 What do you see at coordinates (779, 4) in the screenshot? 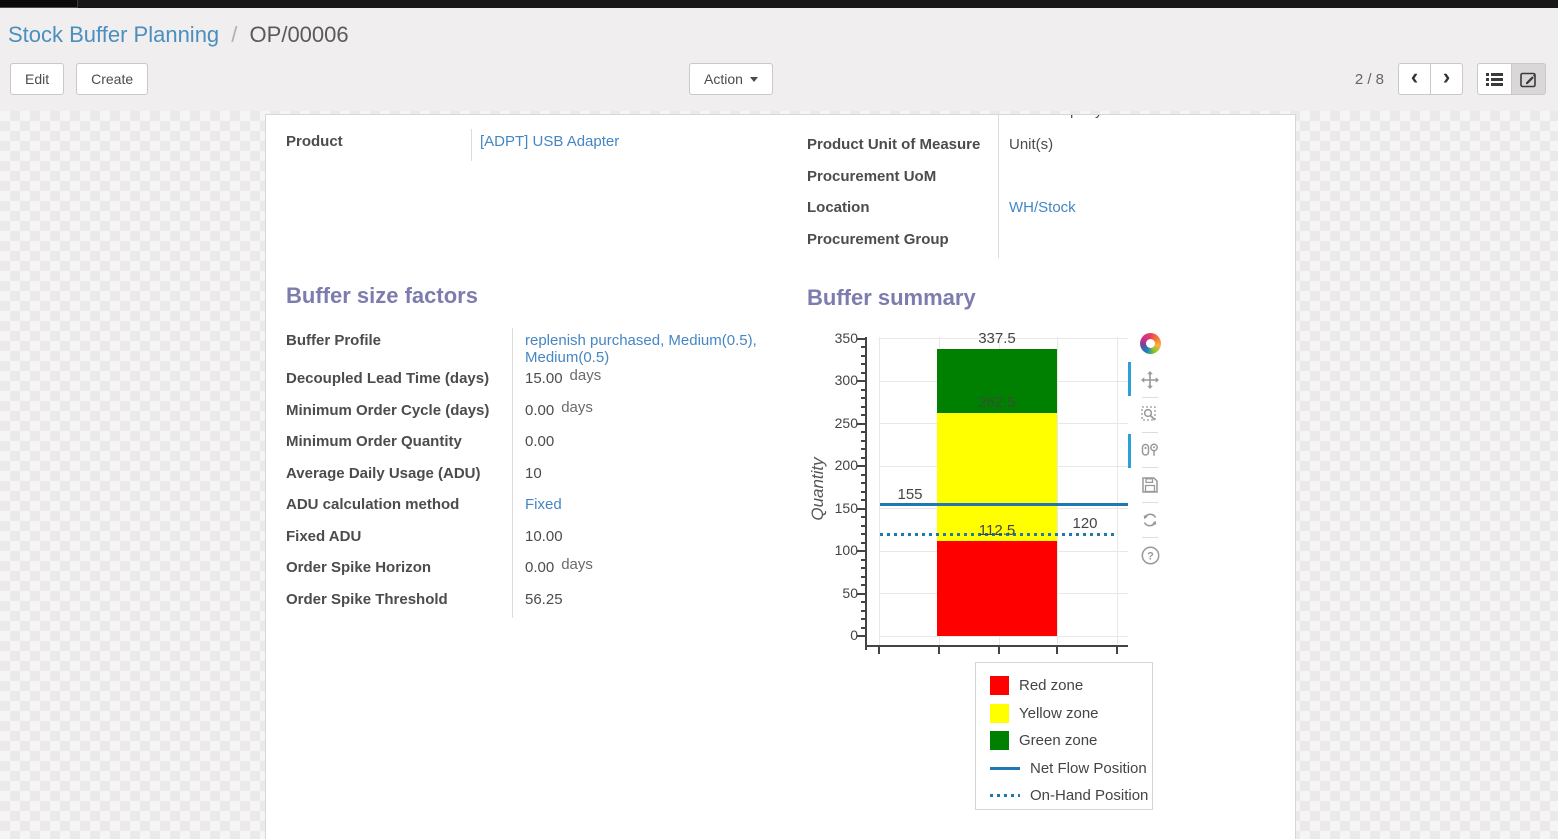
I see `top-navbar` at bounding box center [779, 4].